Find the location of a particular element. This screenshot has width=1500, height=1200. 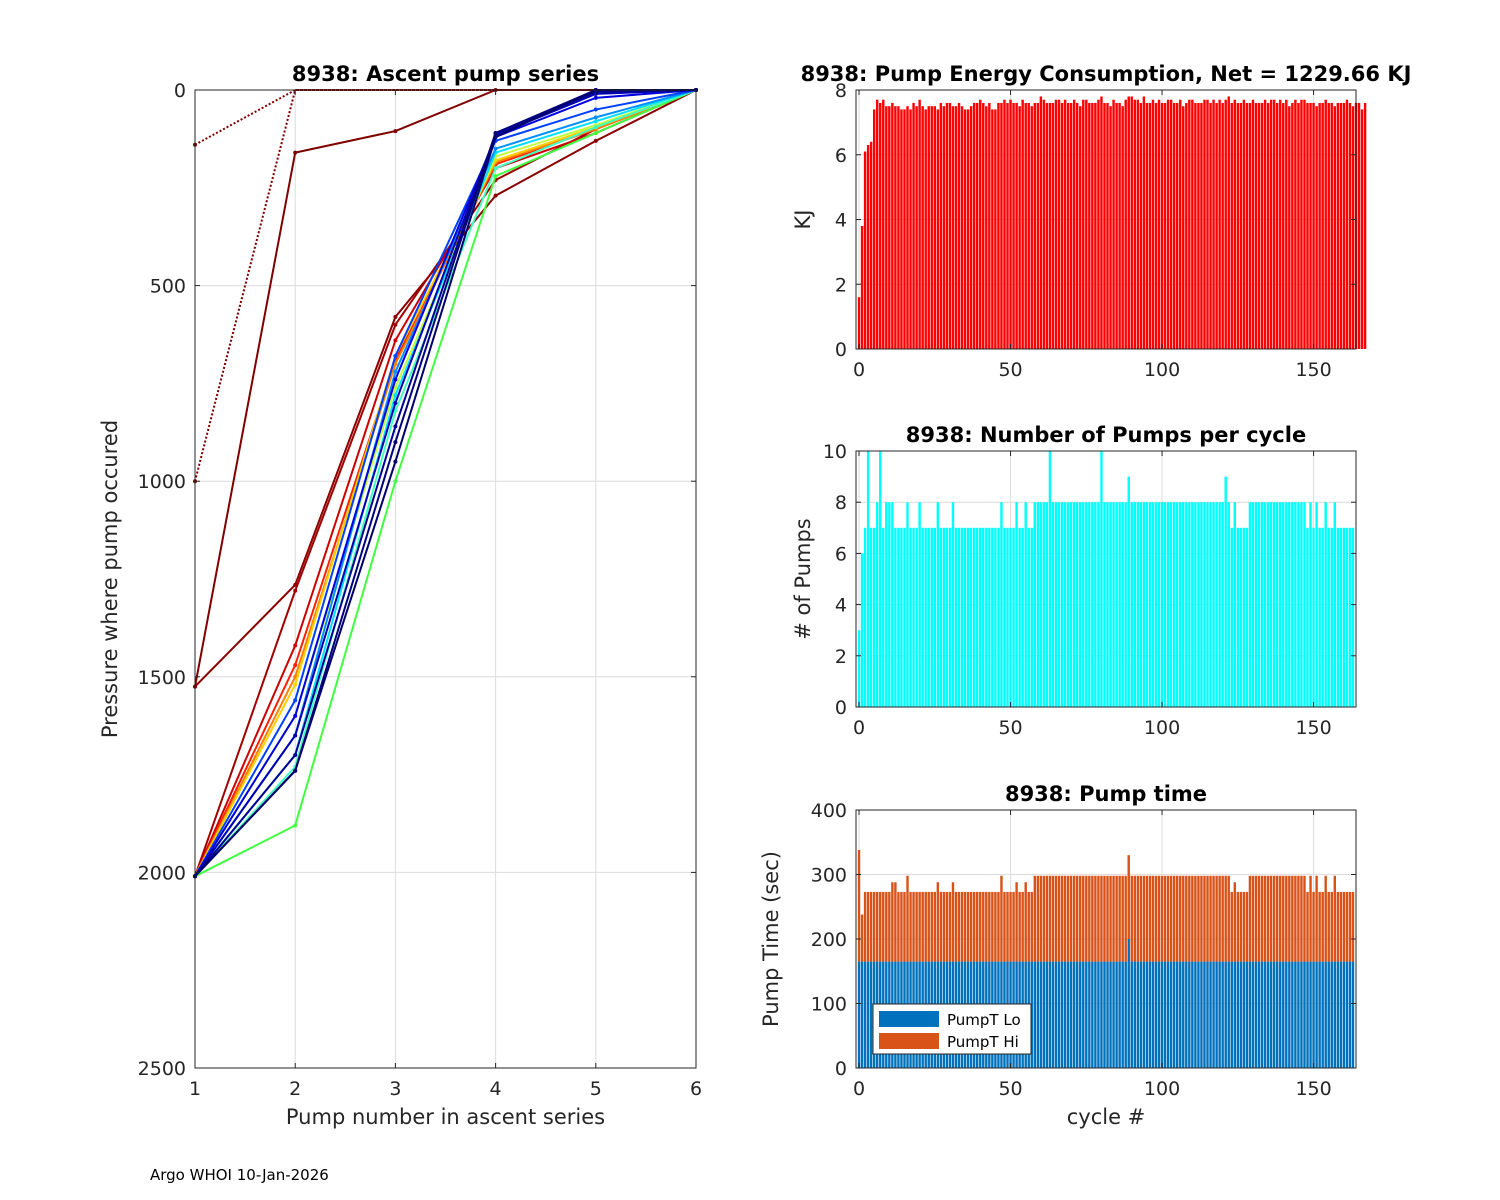

y-tick-label: 200 is located at coordinates (829, 940).